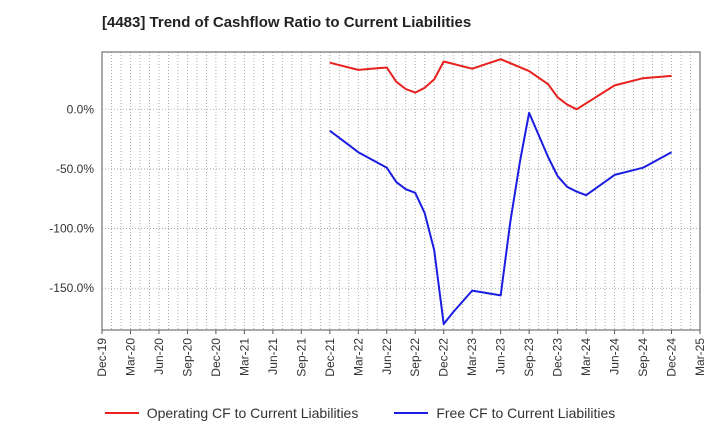 The height and width of the screenshot is (440, 720). What do you see at coordinates (75, 169) in the screenshot?
I see `y-tick-label: -50.0%` at bounding box center [75, 169].